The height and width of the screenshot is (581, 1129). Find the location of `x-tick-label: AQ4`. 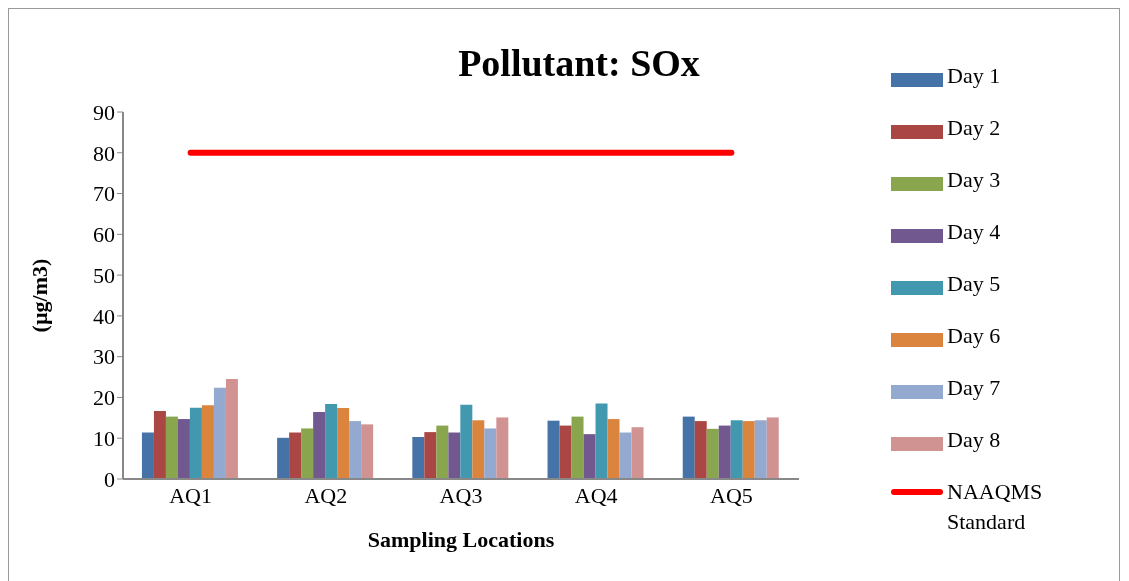

x-tick-label: AQ4 is located at coordinates (596, 495).